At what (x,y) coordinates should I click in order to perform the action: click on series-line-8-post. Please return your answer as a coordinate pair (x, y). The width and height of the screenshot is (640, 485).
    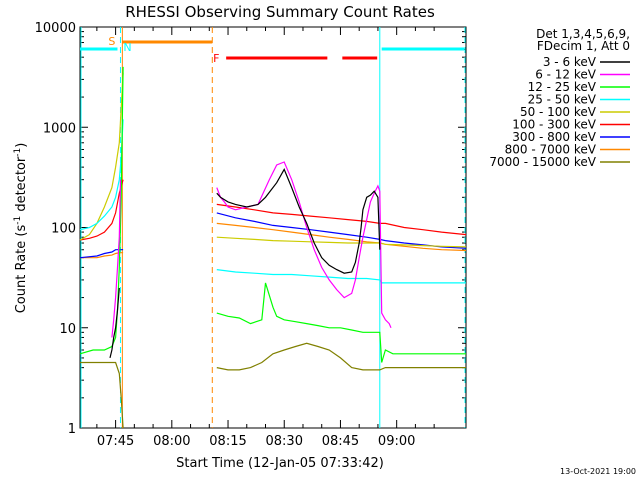
    Looking at the image, I should click on (341, 237).